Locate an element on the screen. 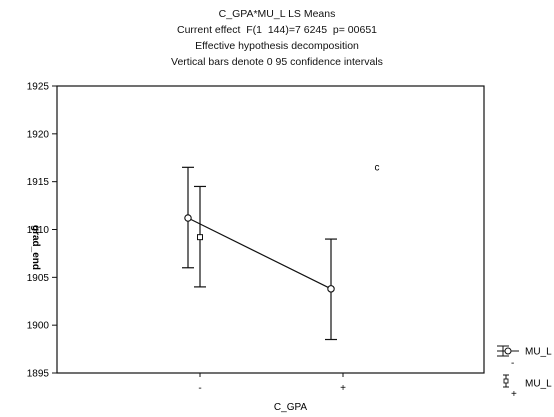 This screenshot has width=554, height=417. series-line is located at coordinates (259, 253).